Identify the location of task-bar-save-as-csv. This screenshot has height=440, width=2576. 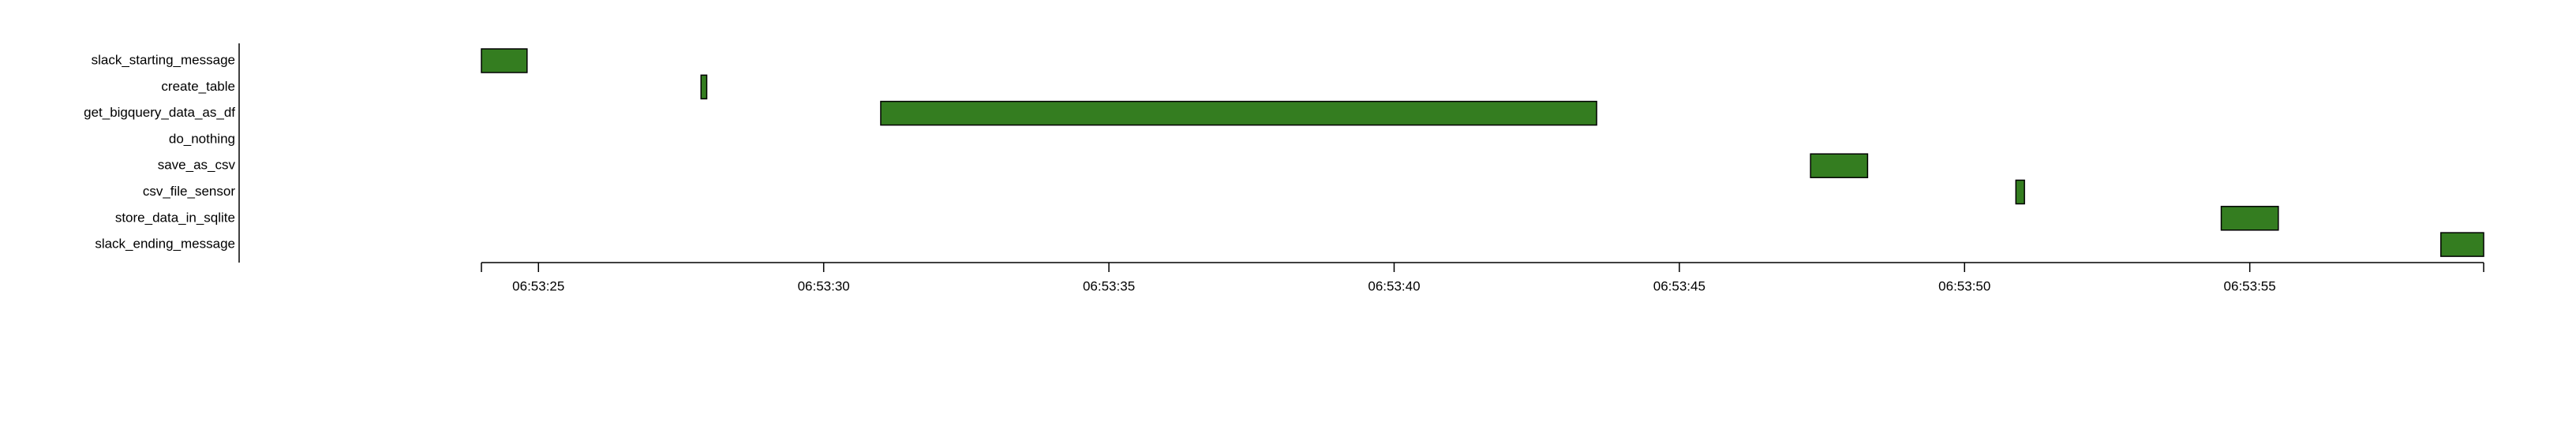
(1839, 165).